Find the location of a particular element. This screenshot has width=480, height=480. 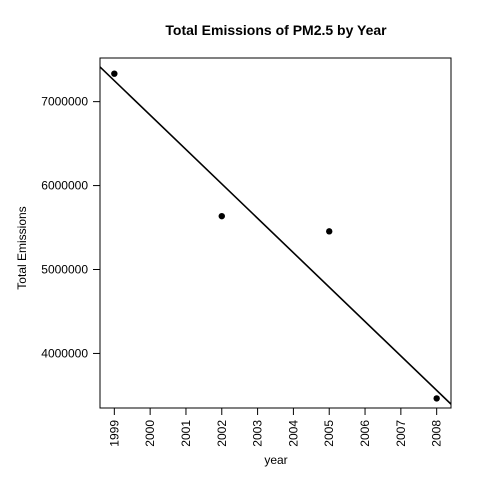

y-tick-label: 5000000 is located at coordinates (64, 270).